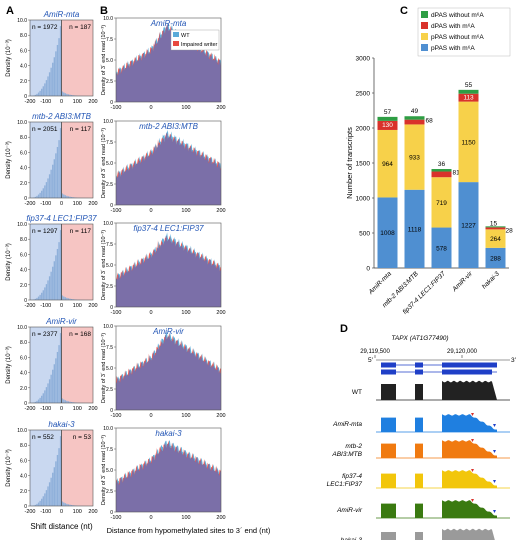  I want to click on stackC-data-label: 15, so click(494, 223).